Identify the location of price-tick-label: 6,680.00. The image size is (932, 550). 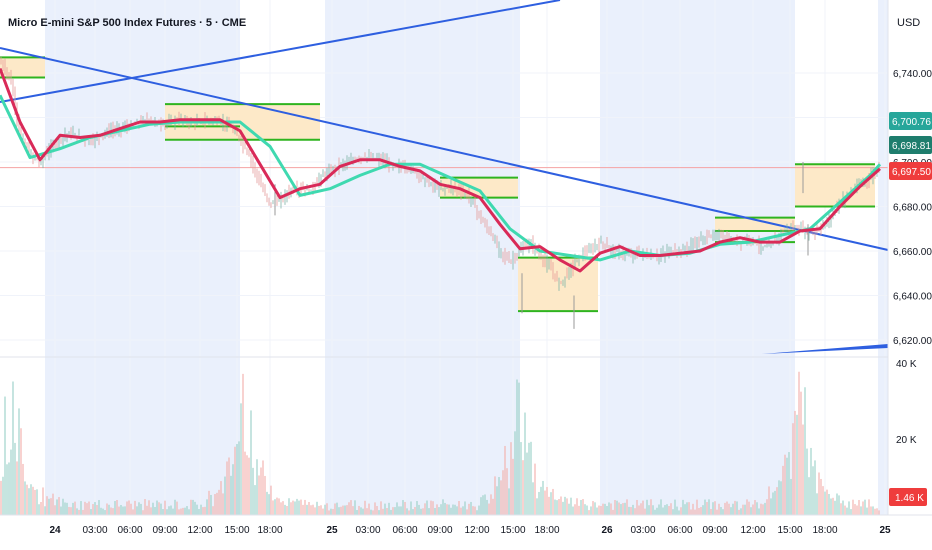
(912, 208).